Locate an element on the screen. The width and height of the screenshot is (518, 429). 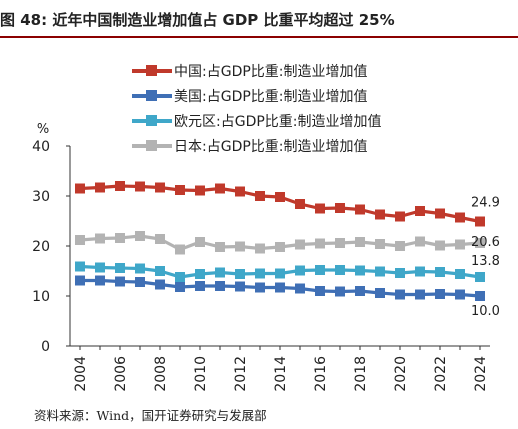
legend-label-china: 中国:占GDP比重:制造业增加值 is located at coordinates (271, 71).